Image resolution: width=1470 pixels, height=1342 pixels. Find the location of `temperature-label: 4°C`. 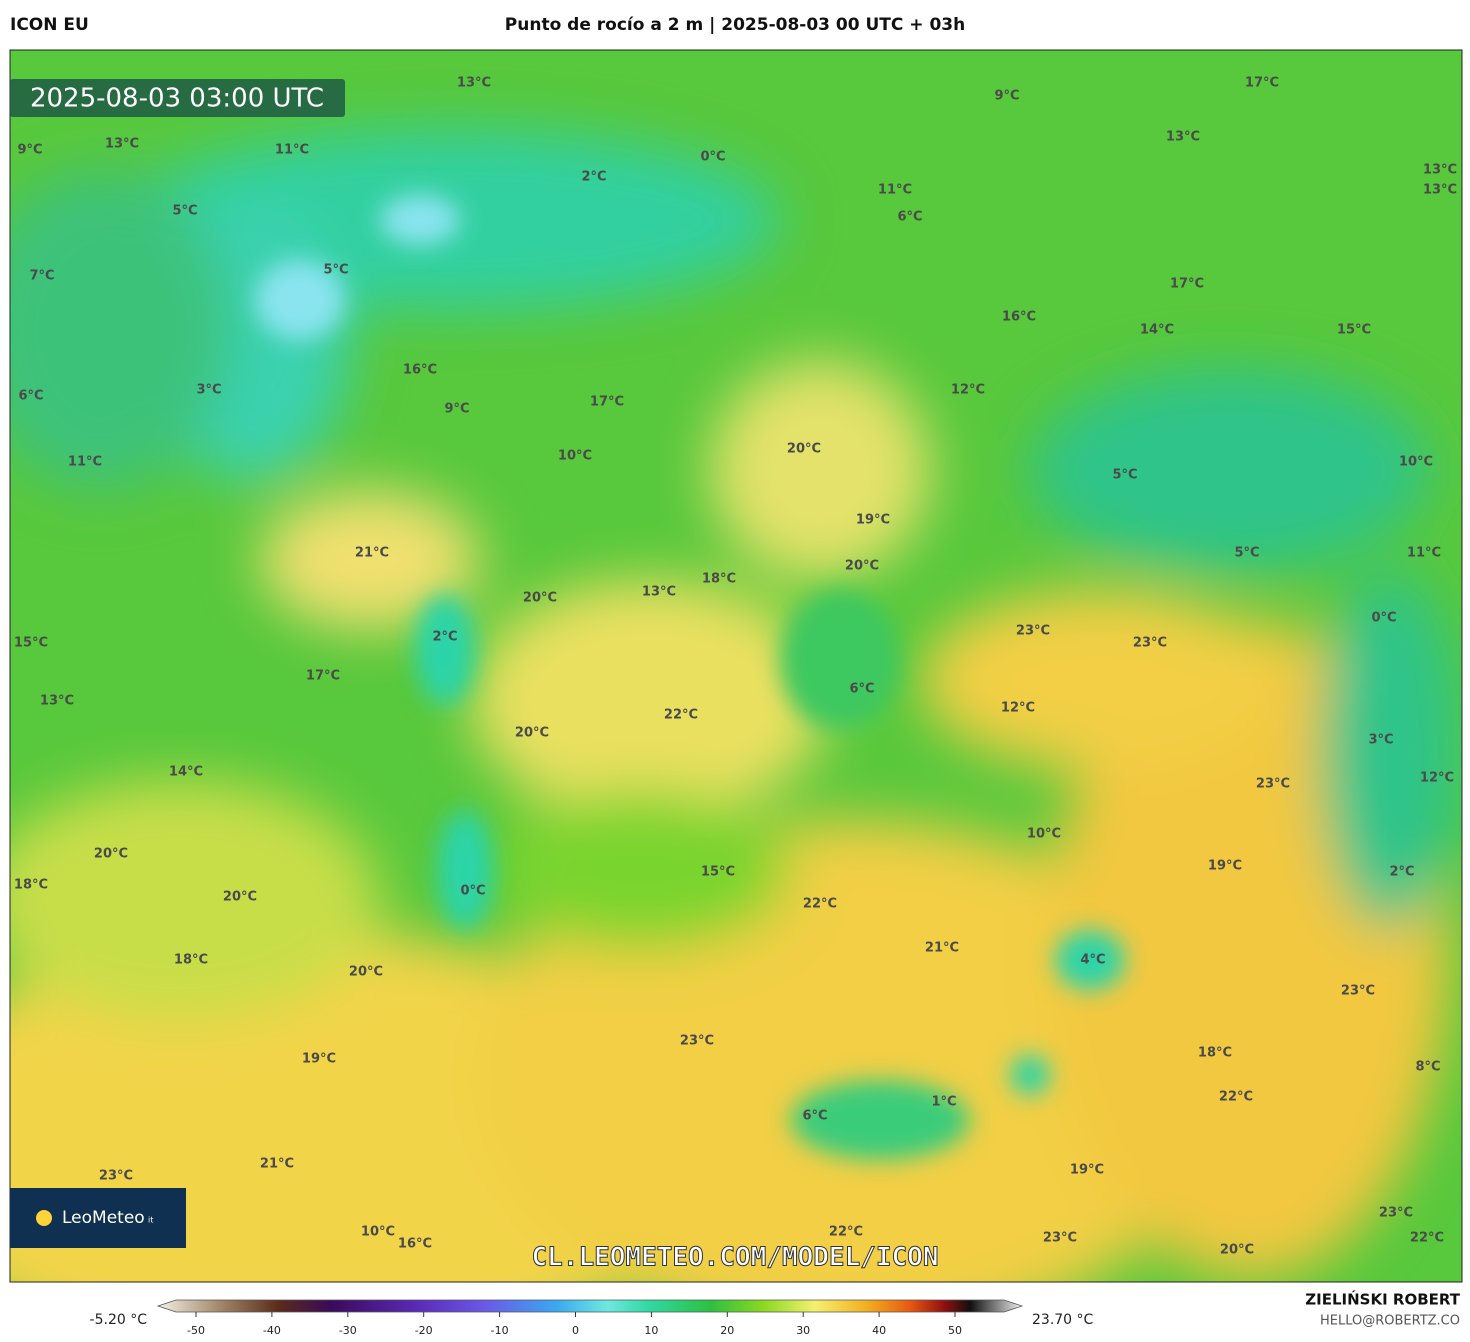

temperature-label: 4°C is located at coordinates (1092, 960).